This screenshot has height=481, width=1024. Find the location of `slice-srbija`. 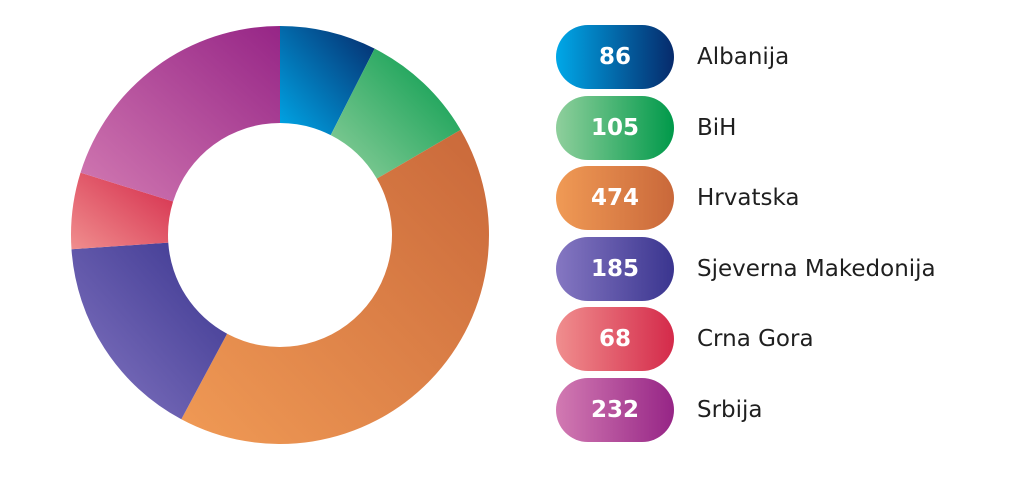

slice-srbija is located at coordinates (180, 114).